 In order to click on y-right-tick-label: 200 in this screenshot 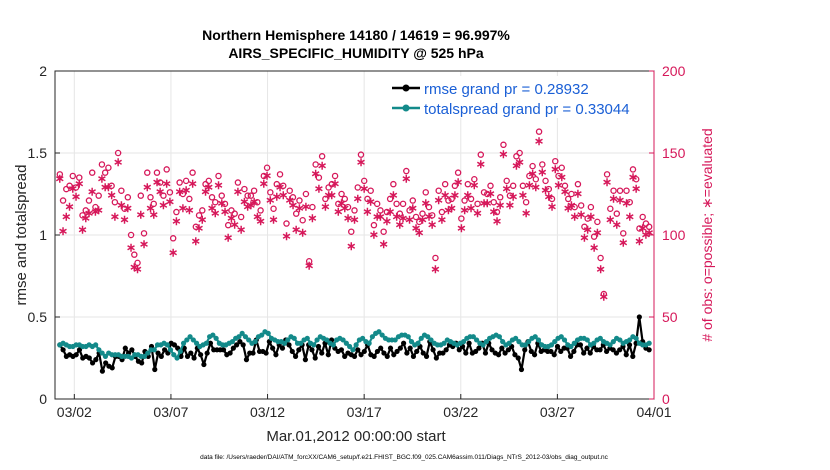, I will do `click(674, 71)`.